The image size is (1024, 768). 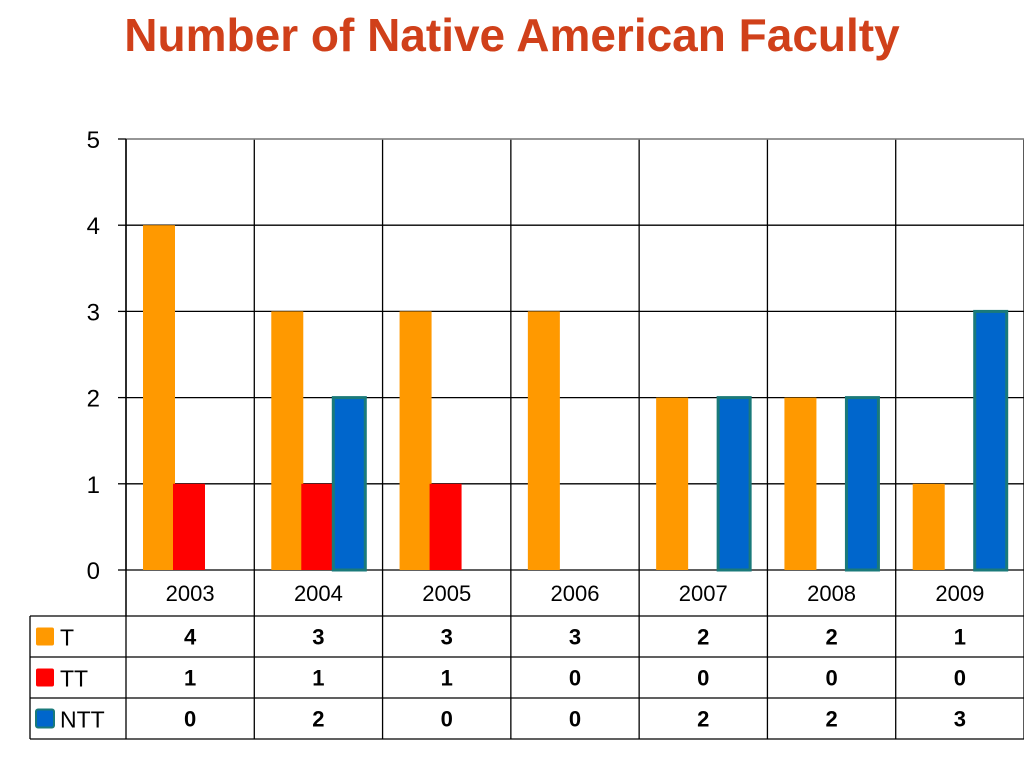 I want to click on x-tick-label: 2004, so click(x=318, y=593).